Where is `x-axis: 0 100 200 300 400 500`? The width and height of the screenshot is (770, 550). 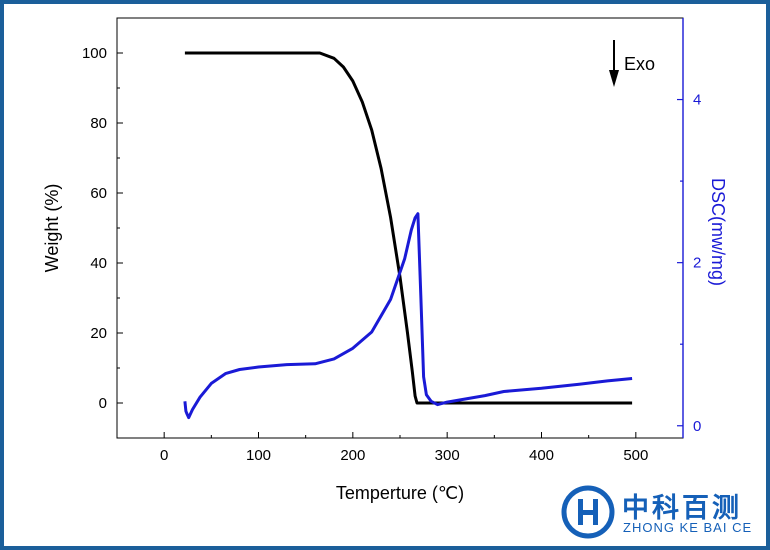 x-axis: 0 100 200 300 400 500 is located at coordinates (404, 448).